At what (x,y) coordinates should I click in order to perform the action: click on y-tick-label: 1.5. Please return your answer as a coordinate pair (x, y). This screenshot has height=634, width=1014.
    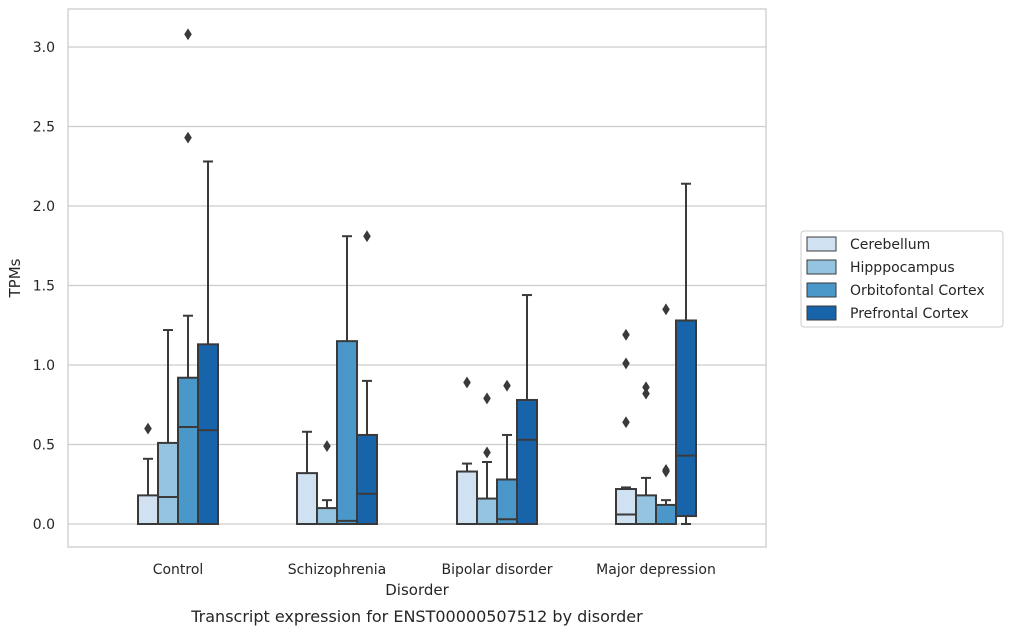
    Looking at the image, I should click on (44, 287).